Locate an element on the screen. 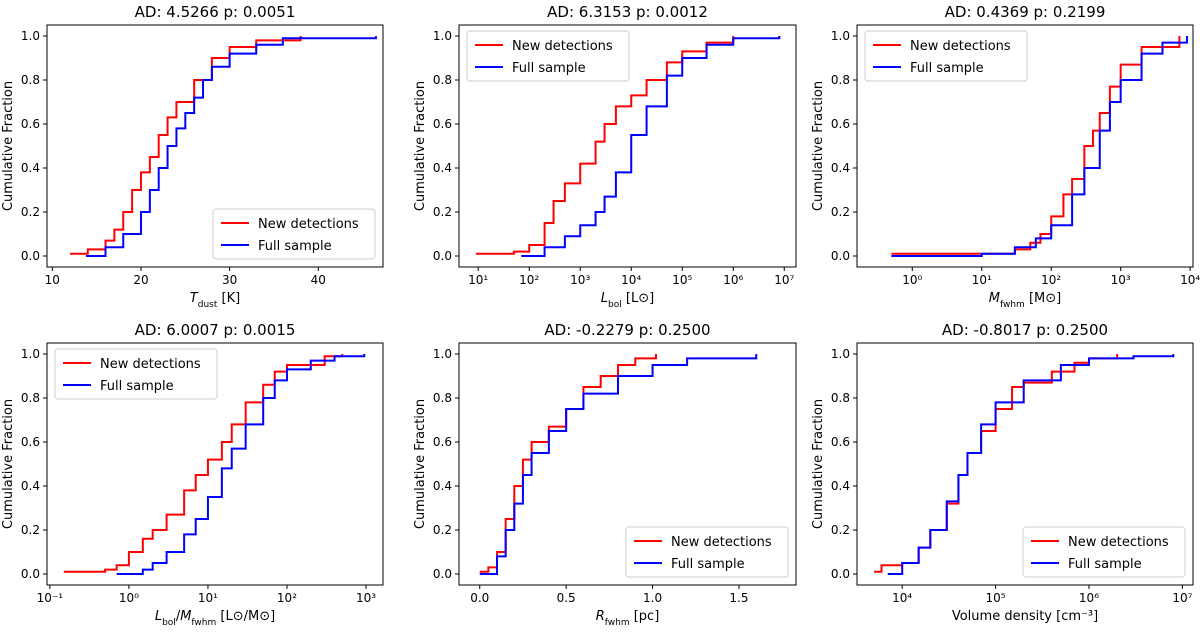 The height and width of the screenshot is (638, 1200). x-axis-label: Lbol/Mfwhm [L⊙/M⊙] is located at coordinates (215, 618).